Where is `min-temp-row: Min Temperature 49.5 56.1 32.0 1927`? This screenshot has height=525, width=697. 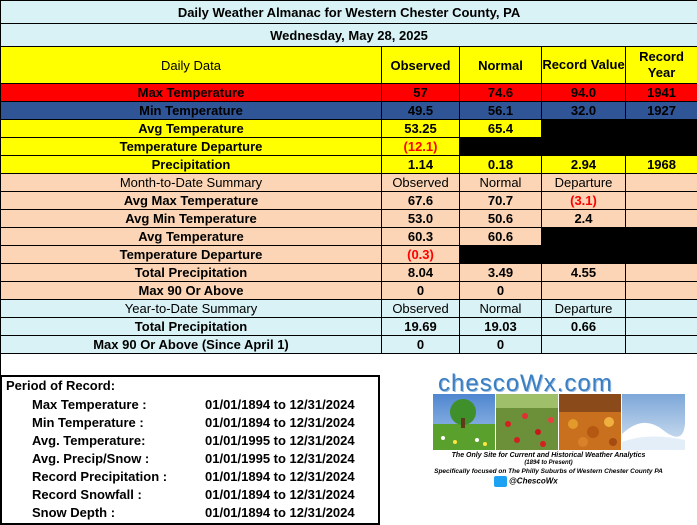 min-temp-row: Min Temperature 49.5 56.1 32.0 1927 is located at coordinates (349, 111).